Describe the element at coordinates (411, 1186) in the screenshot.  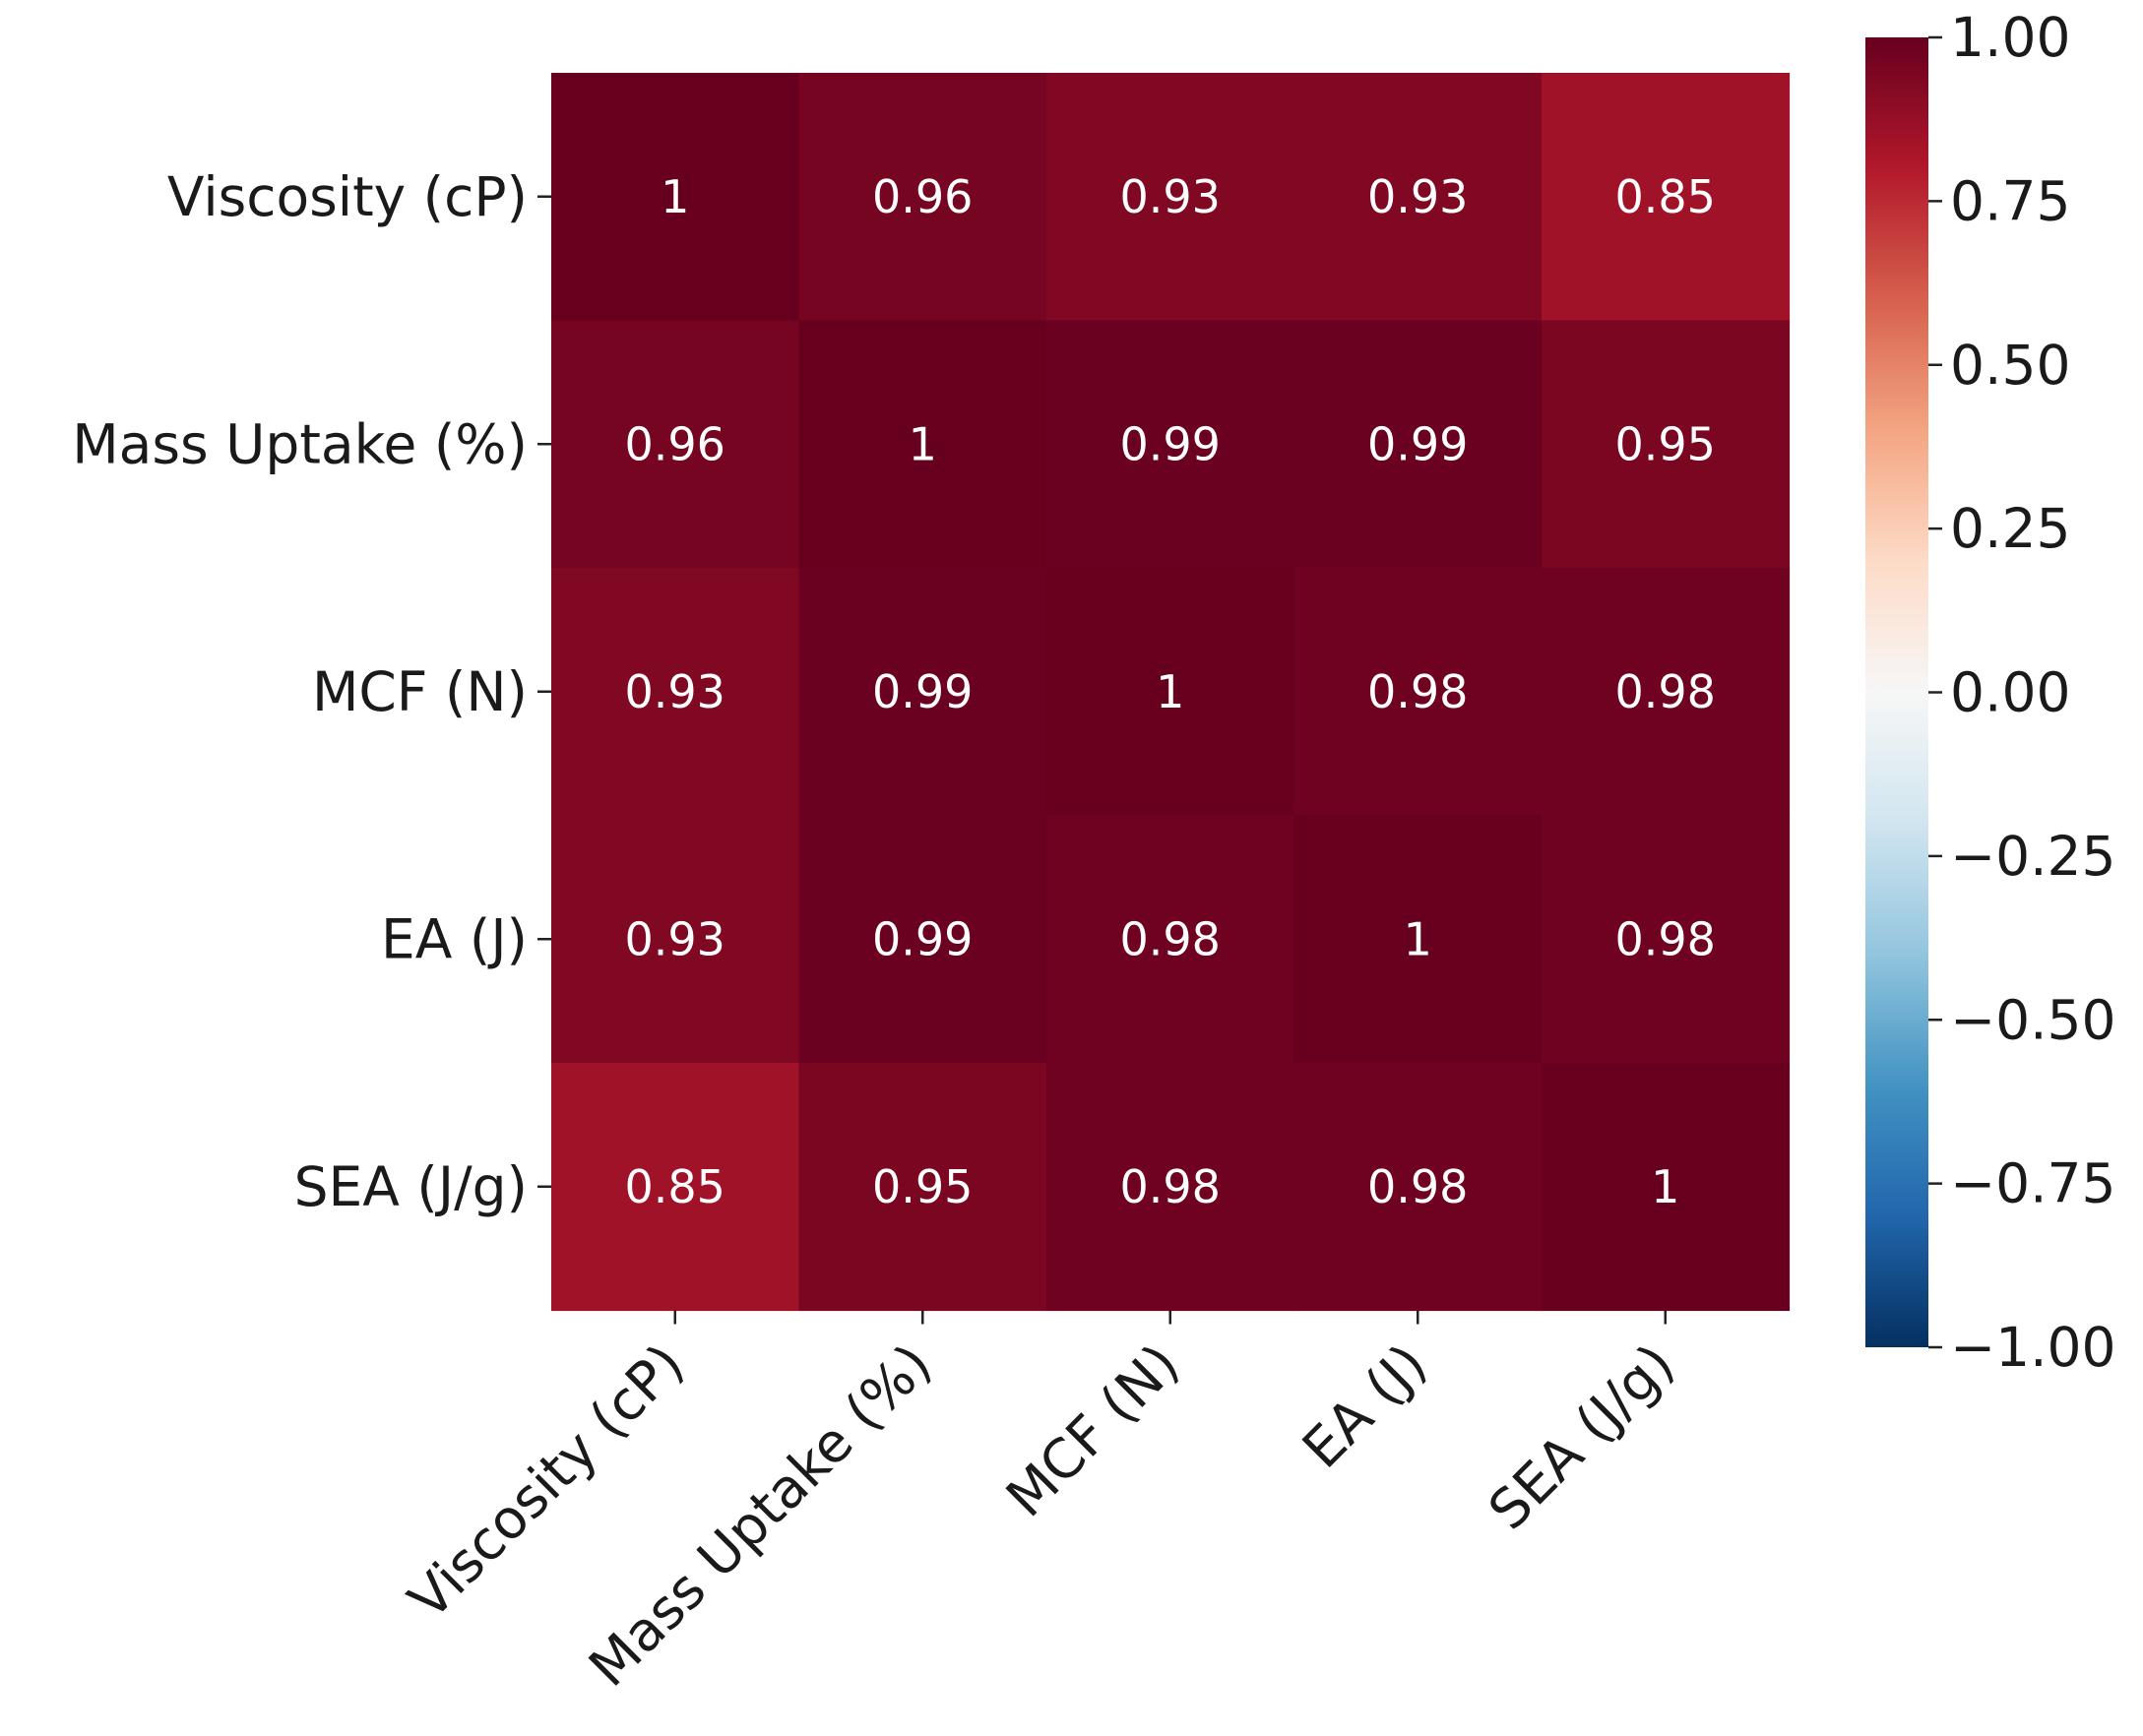
I see `y-tick-label: SEA (J/g)` at that location.